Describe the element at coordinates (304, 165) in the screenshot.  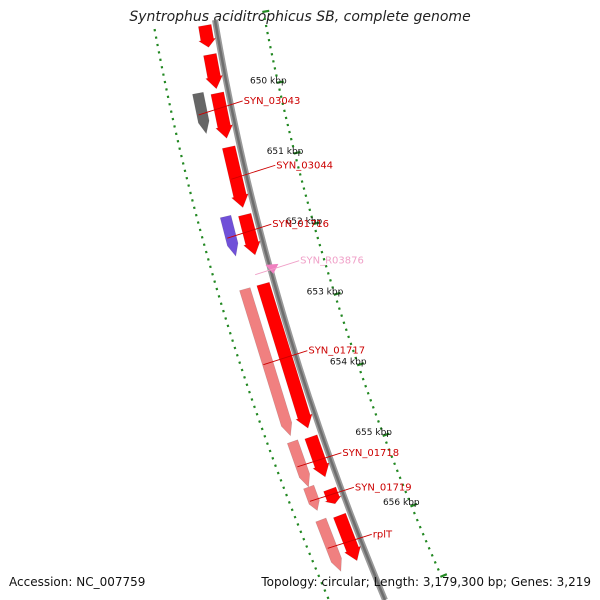
I see `gene-label: SYN_03044` at that location.